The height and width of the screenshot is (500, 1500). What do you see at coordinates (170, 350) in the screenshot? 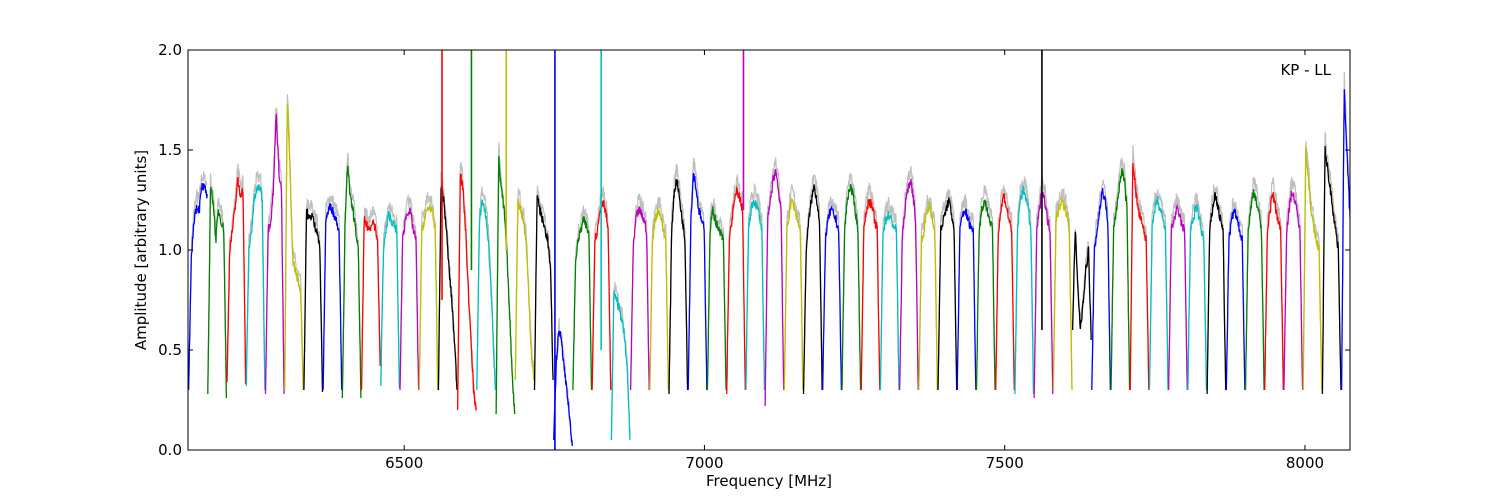
I see `y-tick-label: 0.5` at bounding box center [170, 350].